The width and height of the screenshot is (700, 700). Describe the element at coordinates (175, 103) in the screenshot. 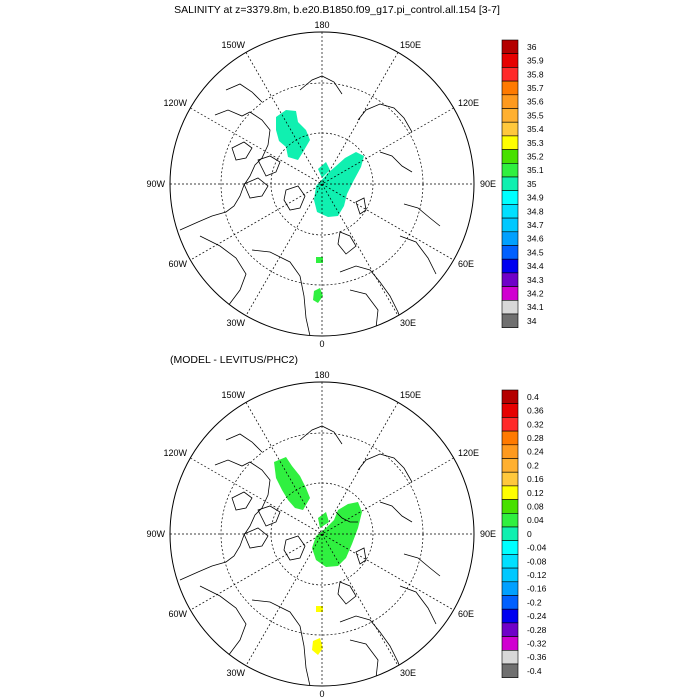

I see `top-lon-120w: 120W` at that location.